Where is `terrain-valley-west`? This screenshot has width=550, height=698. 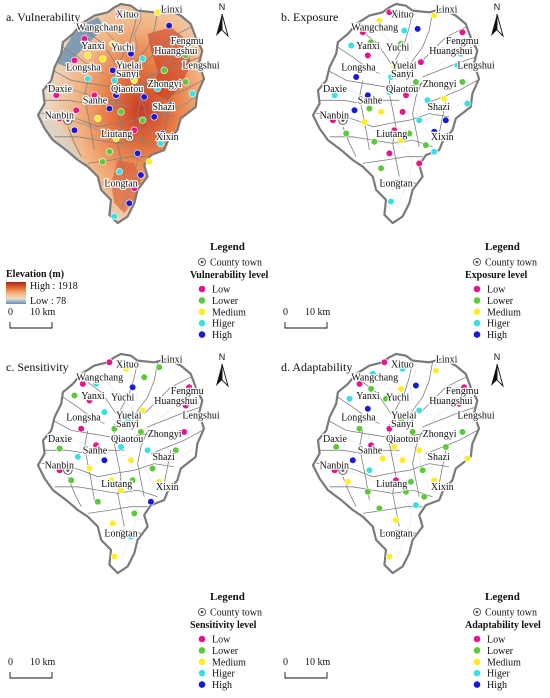
terrain-valley-west is located at coordinates (81, 42).